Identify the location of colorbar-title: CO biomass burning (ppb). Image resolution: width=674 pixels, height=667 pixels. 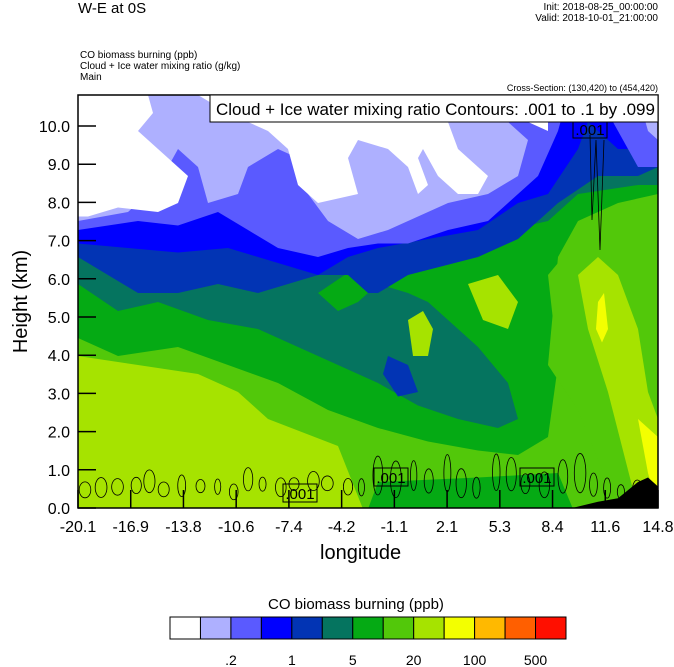
(356, 604).